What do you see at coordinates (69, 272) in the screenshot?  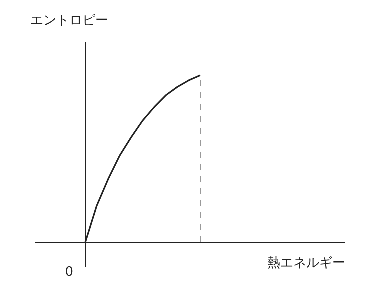 I see `text: 0` at bounding box center [69, 272].